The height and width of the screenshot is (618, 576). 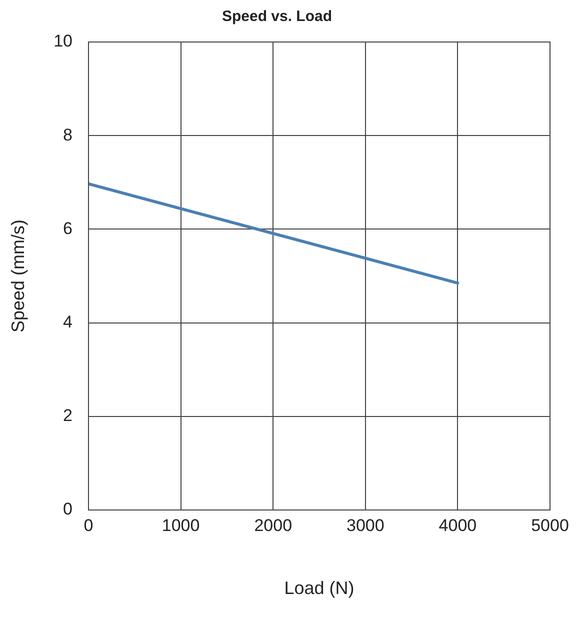 What do you see at coordinates (319, 588) in the screenshot?
I see `x-axis-title: Load (N)` at bounding box center [319, 588].